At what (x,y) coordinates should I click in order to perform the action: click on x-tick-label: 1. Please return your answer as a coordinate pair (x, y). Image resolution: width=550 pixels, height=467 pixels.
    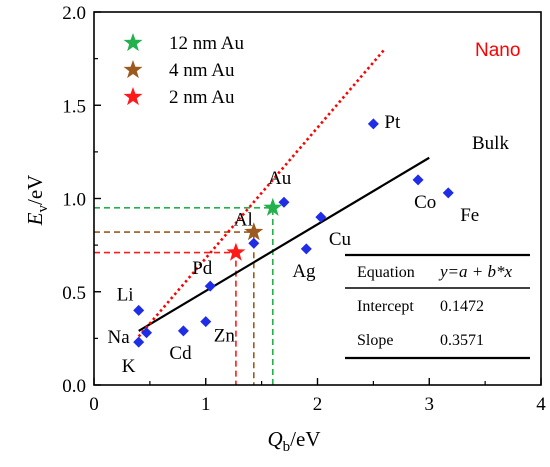
    Looking at the image, I should click on (206, 404).